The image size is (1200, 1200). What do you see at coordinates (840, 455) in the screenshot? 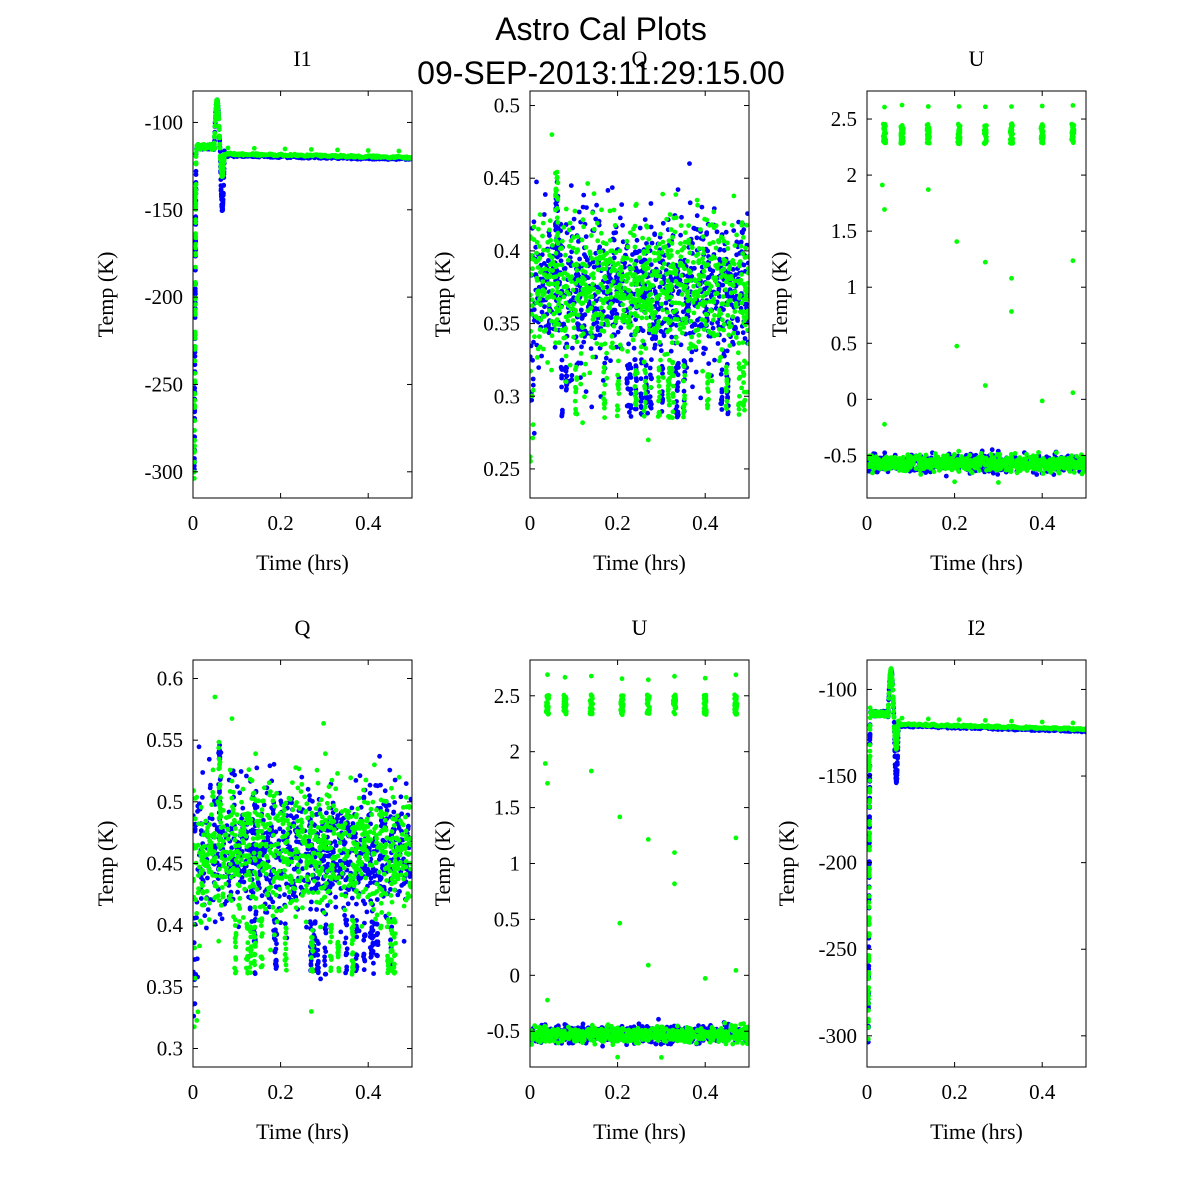
I see `y-tick-label: -0.5` at bounding box center [840, 455].